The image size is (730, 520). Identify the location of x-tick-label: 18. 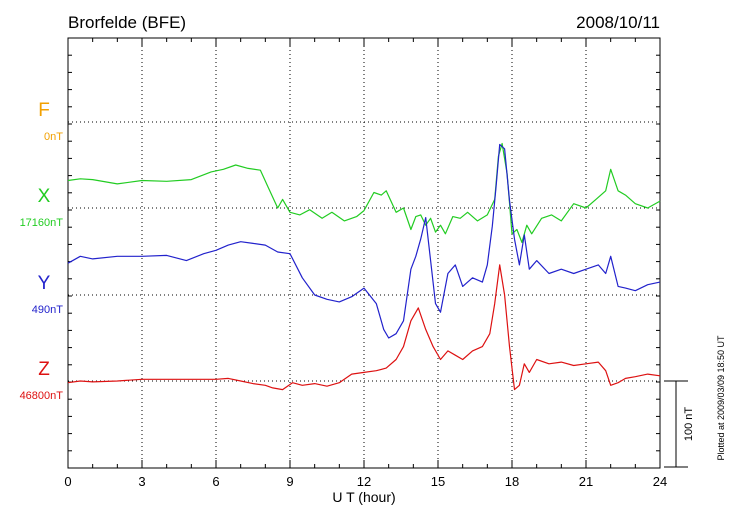
(512, 481).